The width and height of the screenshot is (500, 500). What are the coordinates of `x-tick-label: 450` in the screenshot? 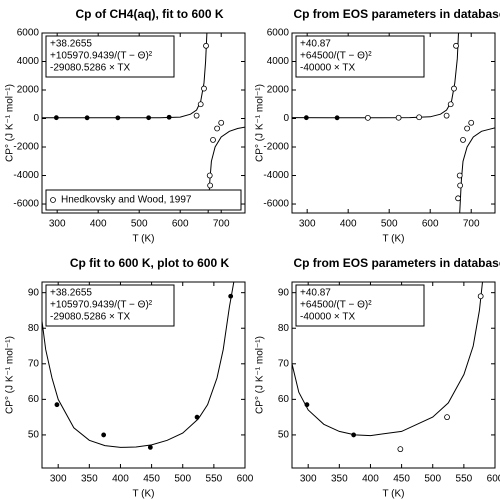 It's located at (401, 479).